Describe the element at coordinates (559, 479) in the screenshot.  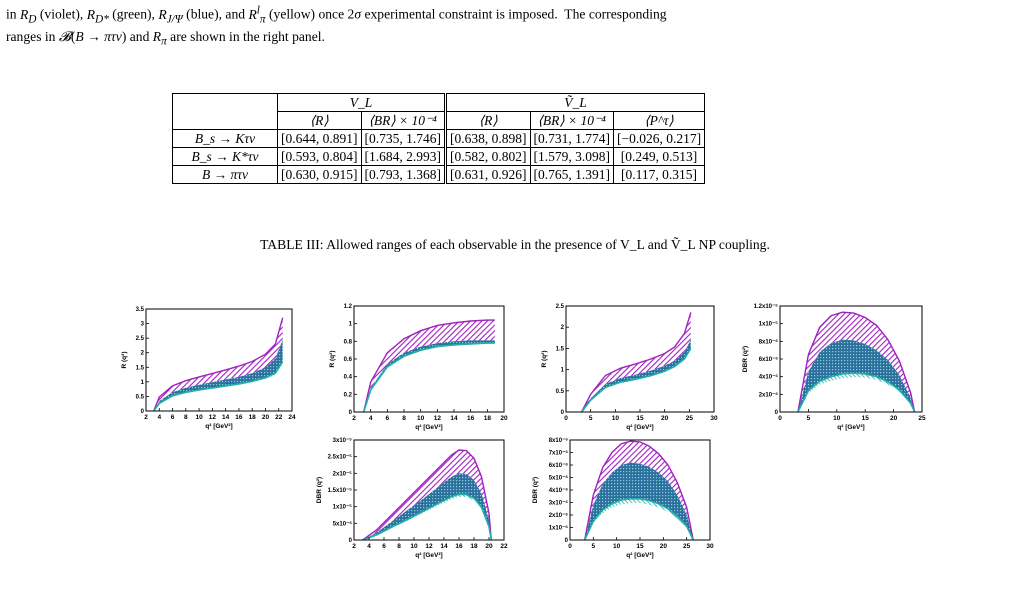
I see `y-tick-label: 5x10⁻⁶` at that location.